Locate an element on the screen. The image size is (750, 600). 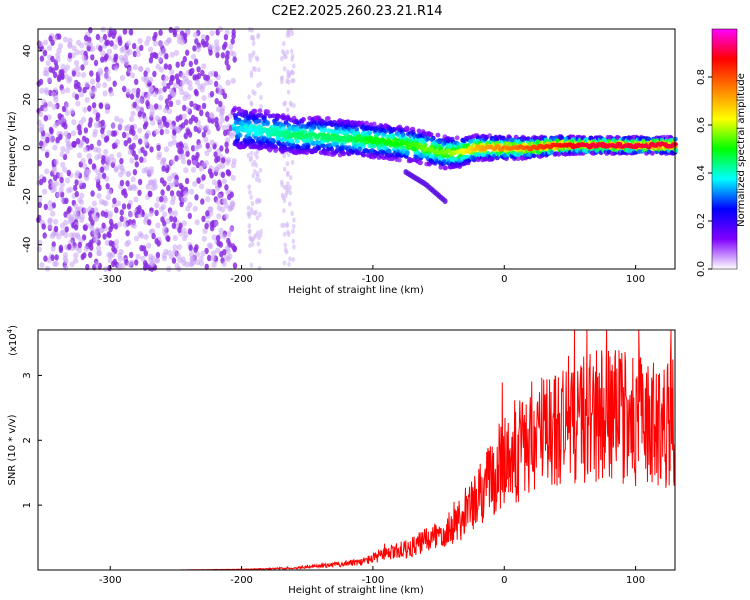
figure-title: C2E2.2025.260.23.21.R14 is located at coordinates (356, 11).